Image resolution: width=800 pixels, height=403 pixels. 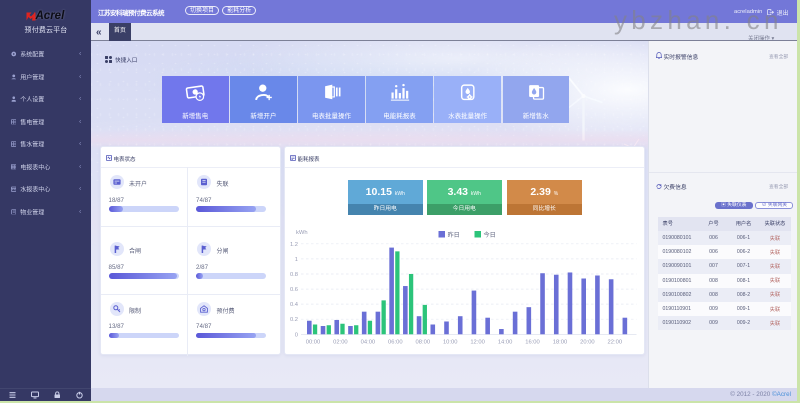 What do you see at coordinates (559, 342) in the screenshot?
I see `svg-text: 18:00` at bounding box center [559, 342].